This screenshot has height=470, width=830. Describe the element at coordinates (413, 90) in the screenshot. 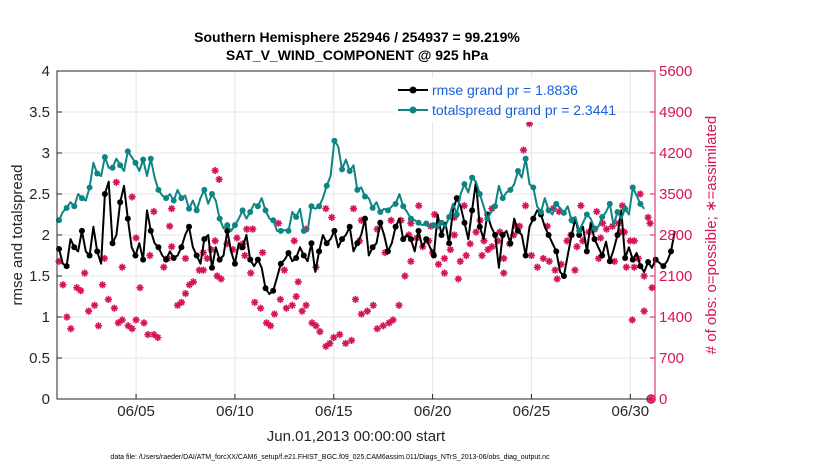

I see `legend-rmse-marker` at that location.